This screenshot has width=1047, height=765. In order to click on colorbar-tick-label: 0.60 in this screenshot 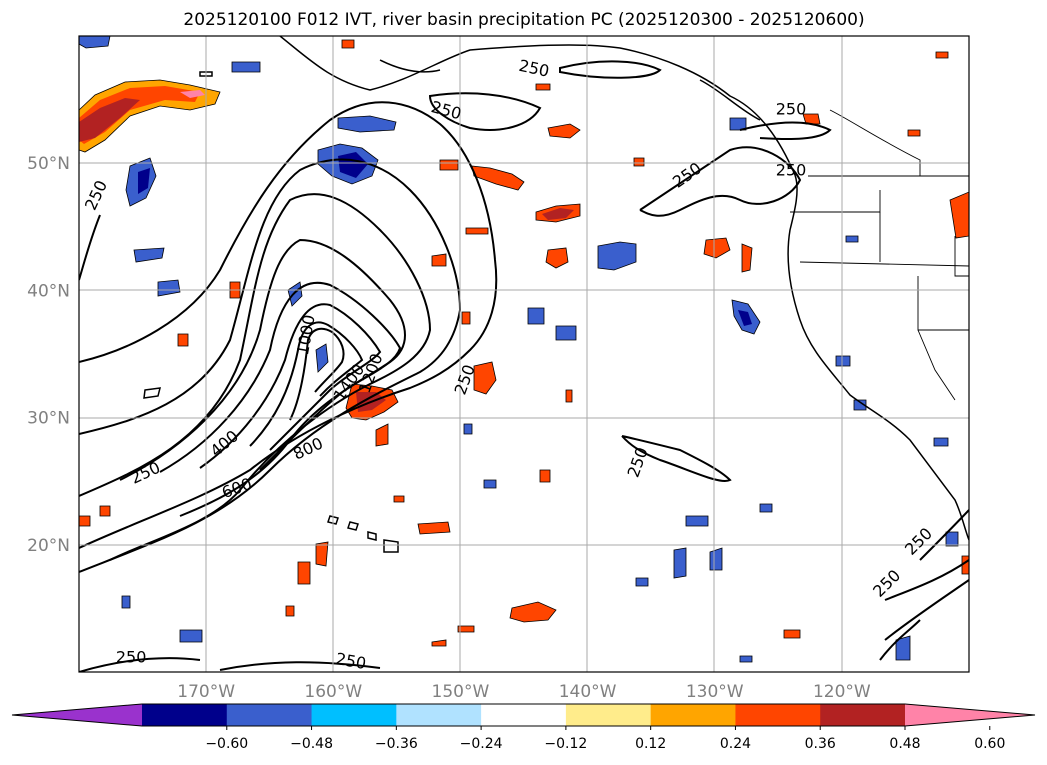, I will do `click(989, 744)`.